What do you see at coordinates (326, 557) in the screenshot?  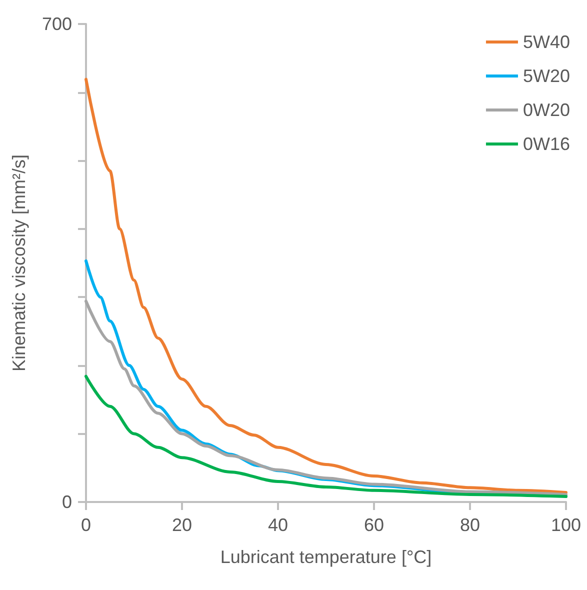 I see `x-axis-title: Lubricant temperature [°C]` at bounding box center [326, 557].